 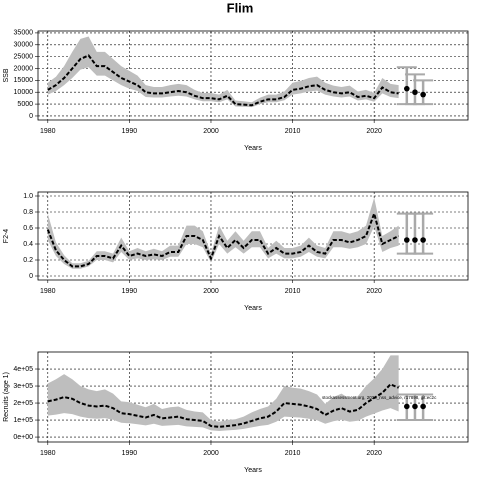 I want to click on y-tick-label: 10000, so click(x=24, y=92).